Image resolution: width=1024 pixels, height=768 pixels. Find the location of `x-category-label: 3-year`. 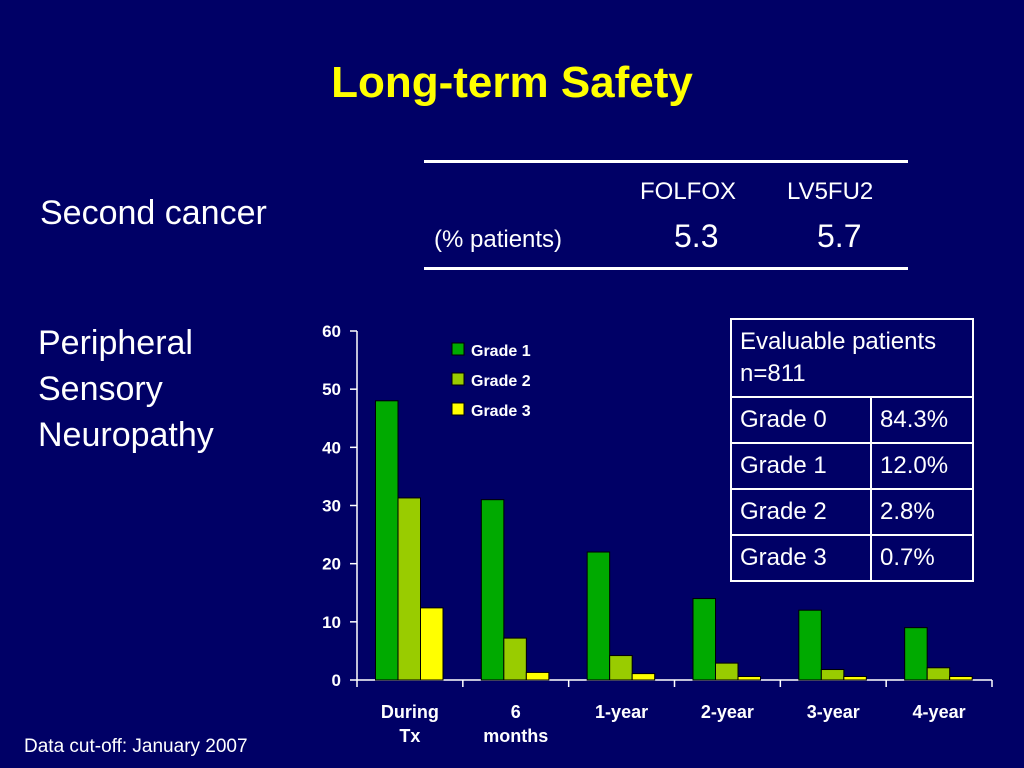

x-category-label: 3-year is located at coordinates (833, 712).